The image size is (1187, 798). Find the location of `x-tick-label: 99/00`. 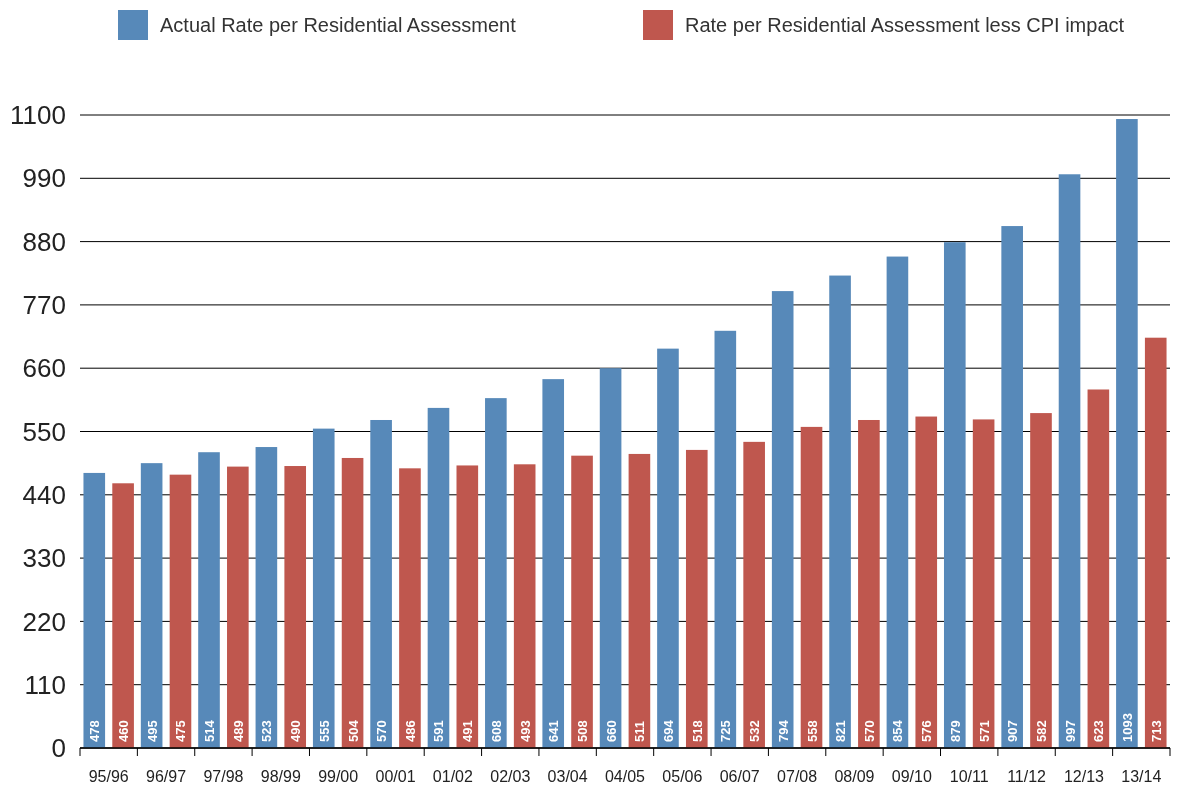

x-tick-label: 99/00 is located at coordinates (338, 776).